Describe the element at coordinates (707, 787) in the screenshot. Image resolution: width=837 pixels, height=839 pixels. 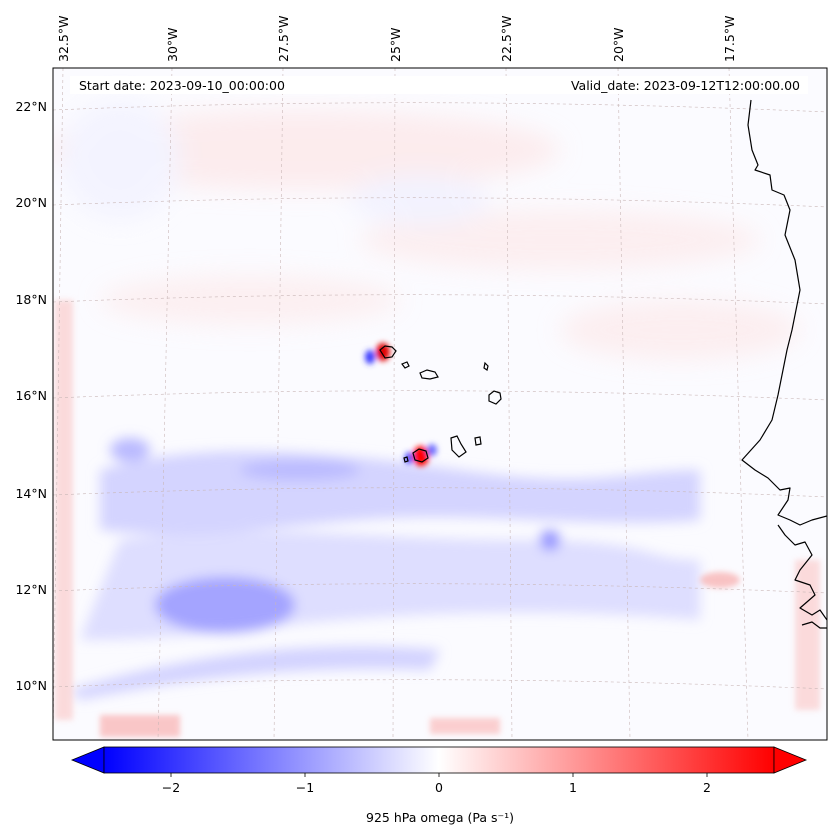
I see `colorbar-tick-label: 2` at that location.